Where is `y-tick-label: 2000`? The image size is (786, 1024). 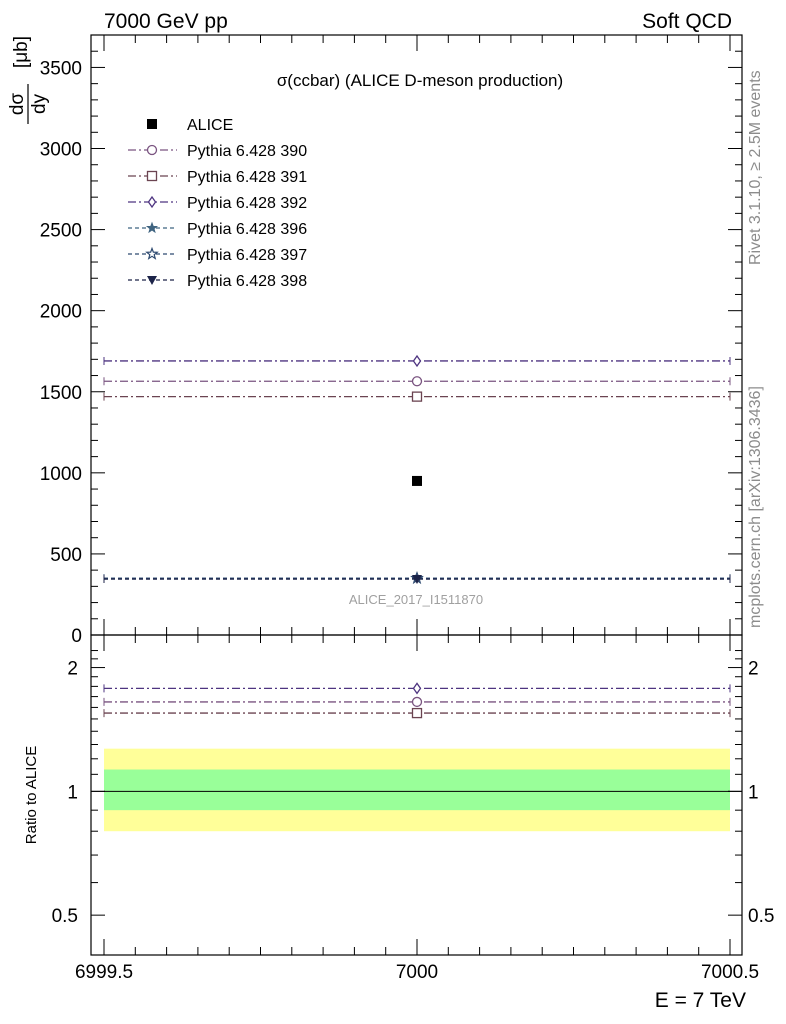
y-tick-label: 2000 is located at coordinates (61, 312).